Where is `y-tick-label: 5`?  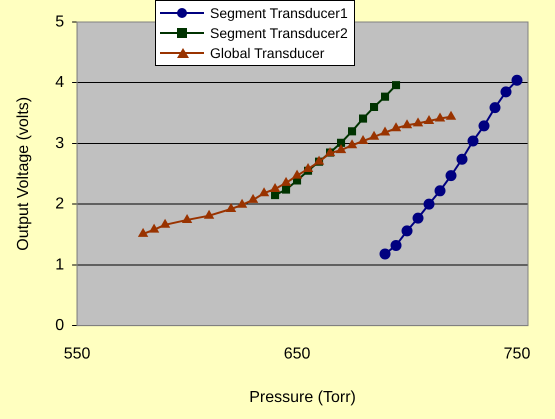
y-tick-label: 5 is located at coordinates (59, 21).